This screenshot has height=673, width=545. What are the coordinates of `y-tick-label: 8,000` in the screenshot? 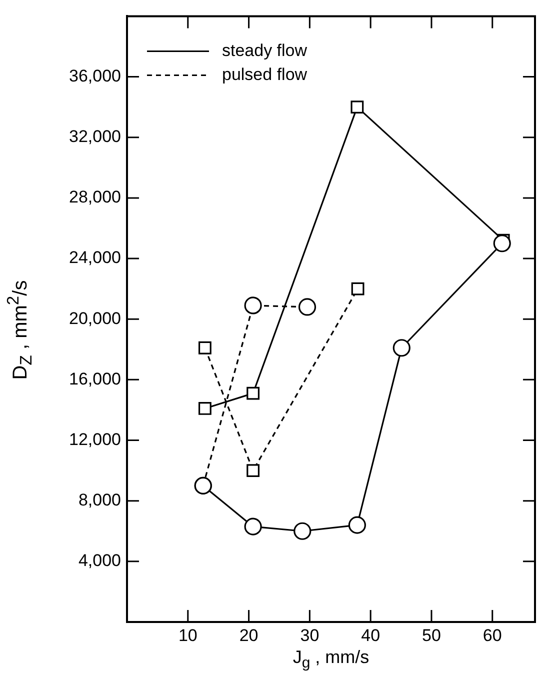 It's located at (99, 500).